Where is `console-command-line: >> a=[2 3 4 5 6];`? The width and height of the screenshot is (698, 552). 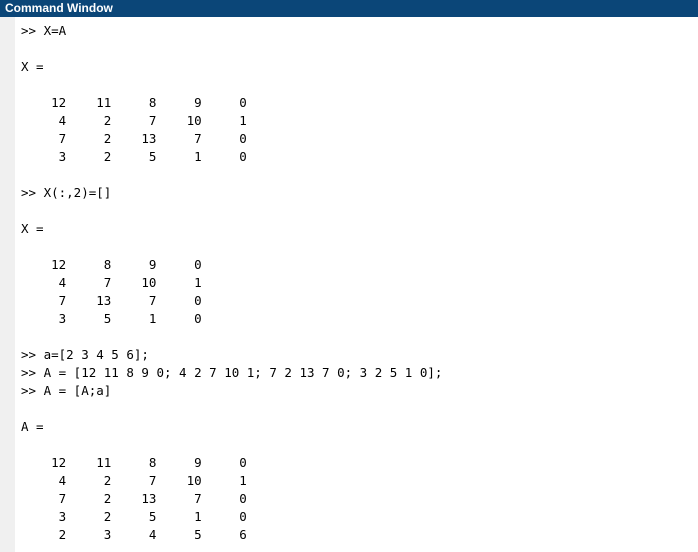
console-command-line: >> a=[2 3 4 5 6]; is located at coordinates (85, 354).